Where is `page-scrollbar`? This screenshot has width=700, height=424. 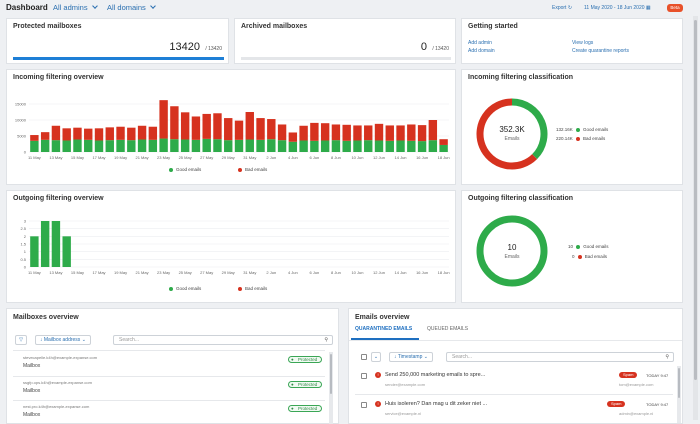
page-scrollbar is located at coordinates (695, 218).